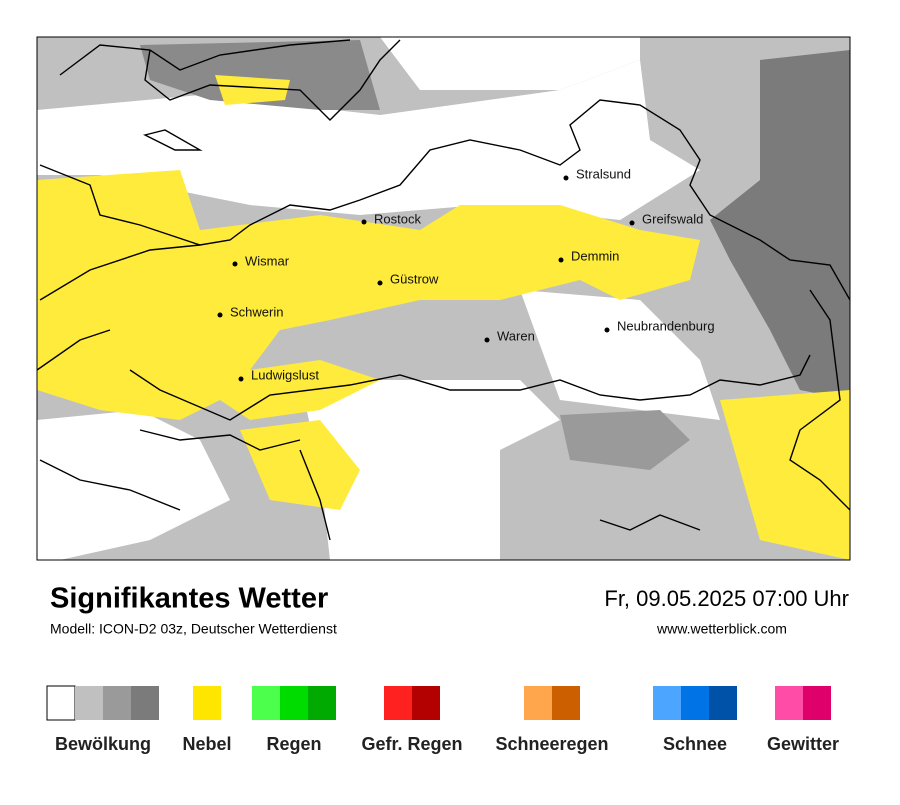 Image resolution: width=900 pixels, height=805 pixels. I want to click on city-label: Waren, so click(516, 335).